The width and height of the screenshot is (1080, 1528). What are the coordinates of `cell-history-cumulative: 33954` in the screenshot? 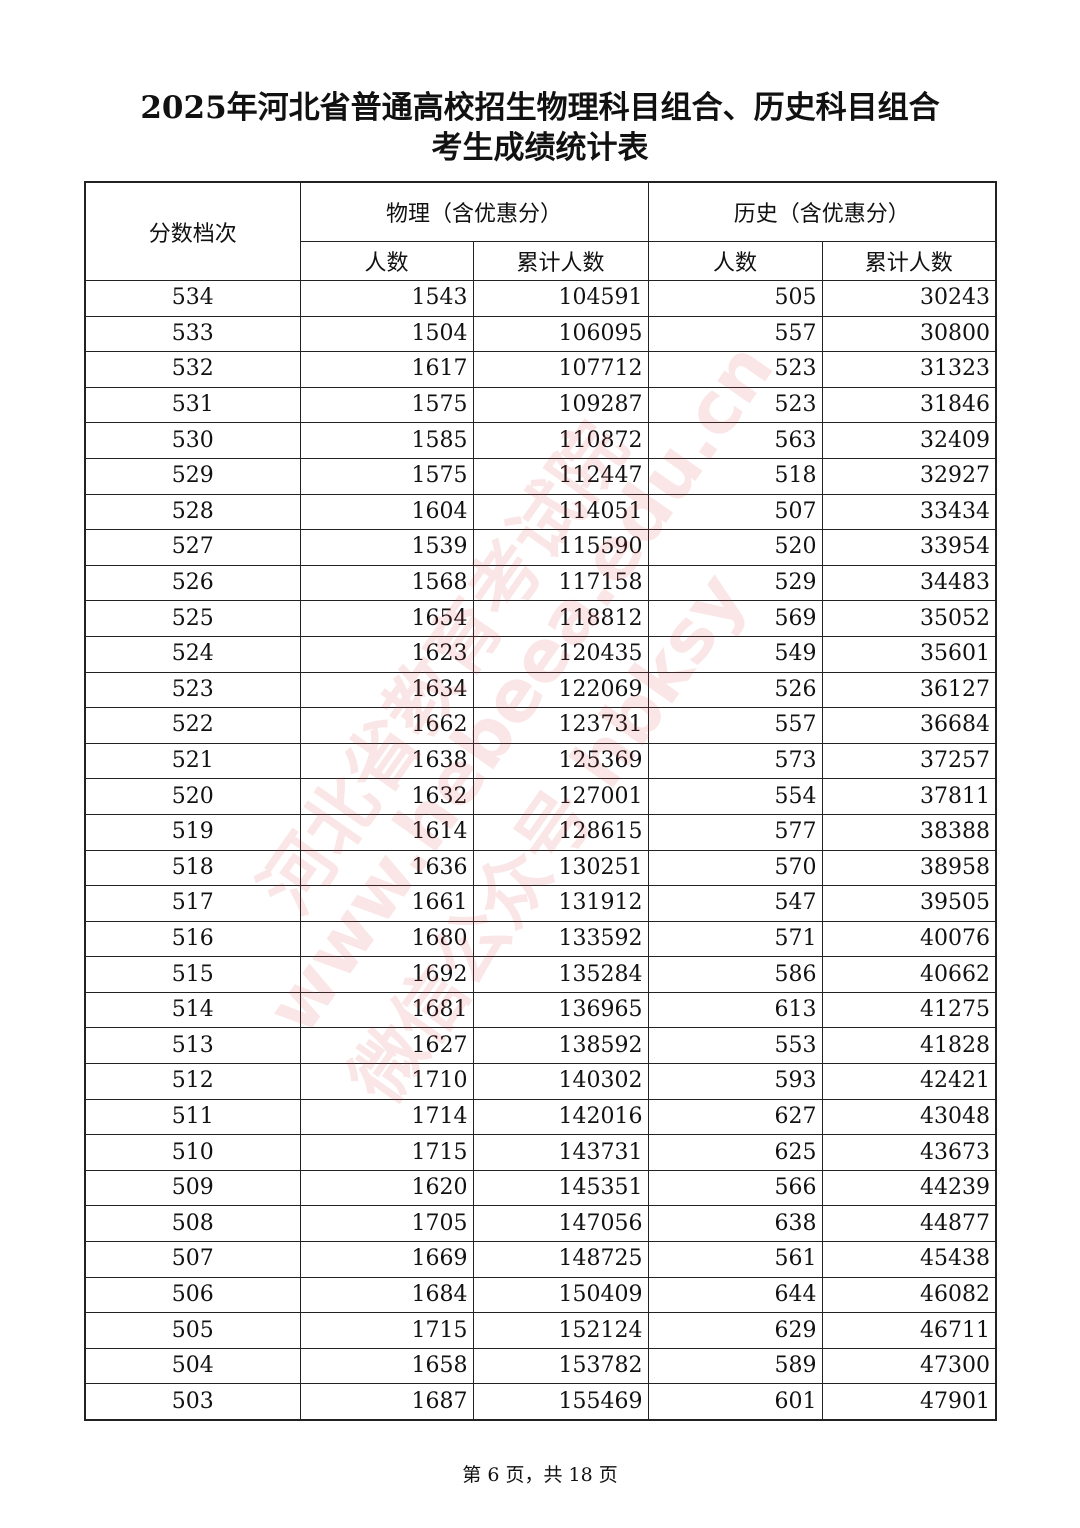 It's located at (909, 547).